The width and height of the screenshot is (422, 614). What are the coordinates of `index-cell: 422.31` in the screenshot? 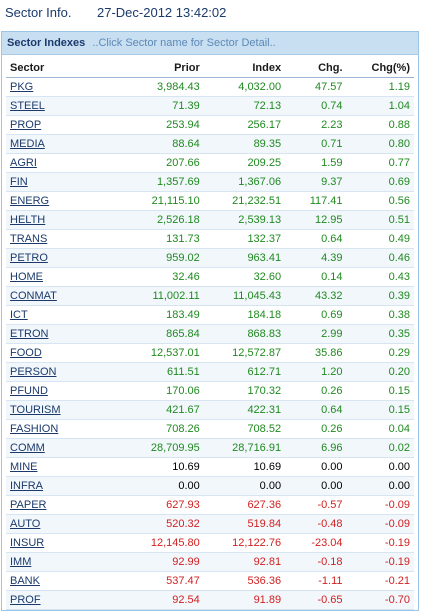 It's located at (244, 410).